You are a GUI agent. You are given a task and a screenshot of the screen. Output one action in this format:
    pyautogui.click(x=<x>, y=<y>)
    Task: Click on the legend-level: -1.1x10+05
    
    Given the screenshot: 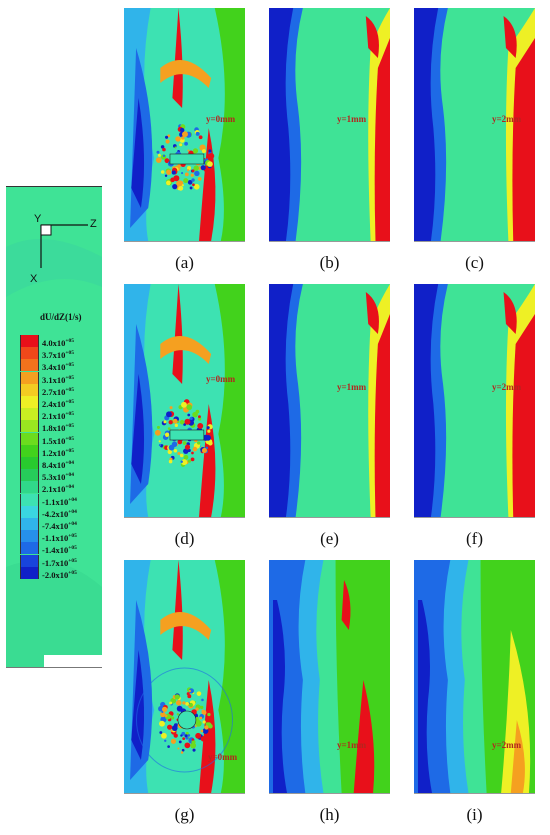 What is the action you would take?
    pyautogui.click(x=63, y=537)
    